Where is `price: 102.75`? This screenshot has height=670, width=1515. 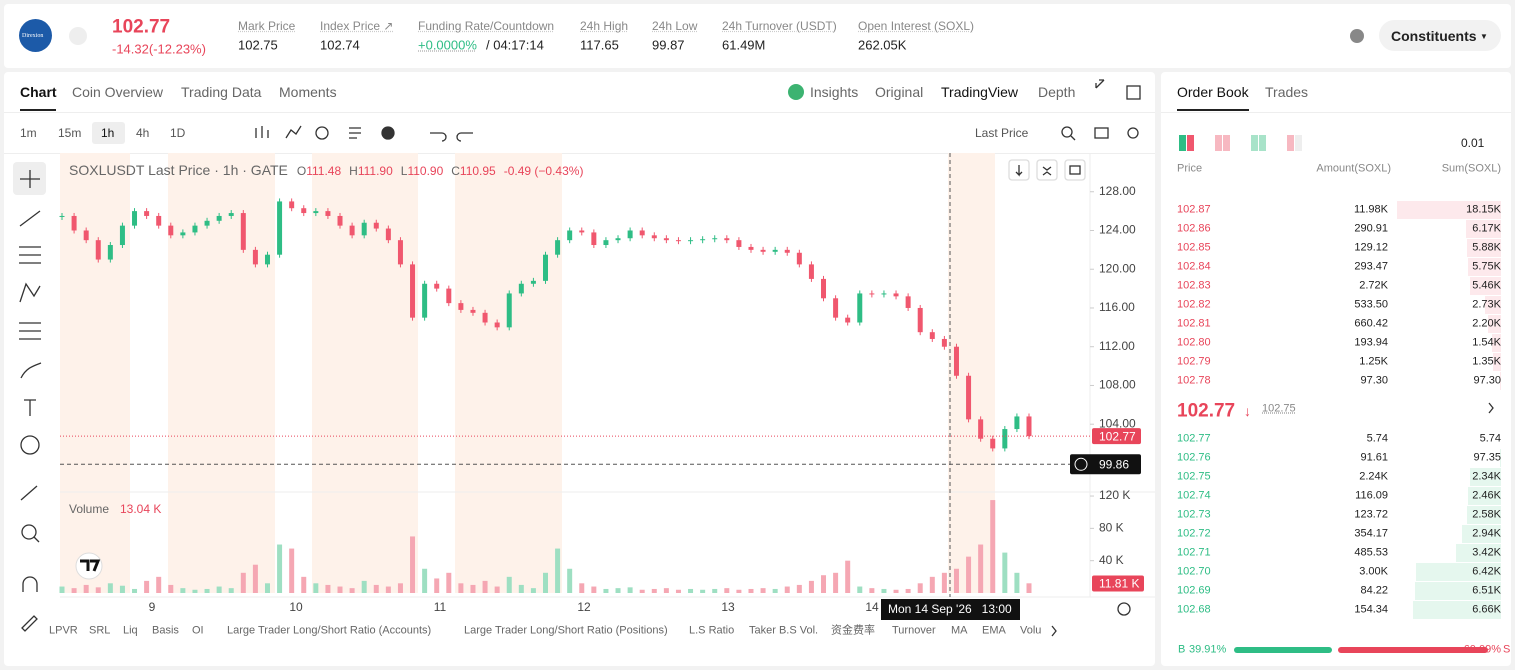 price: 102.75 is located at coordinates (1194, 476).